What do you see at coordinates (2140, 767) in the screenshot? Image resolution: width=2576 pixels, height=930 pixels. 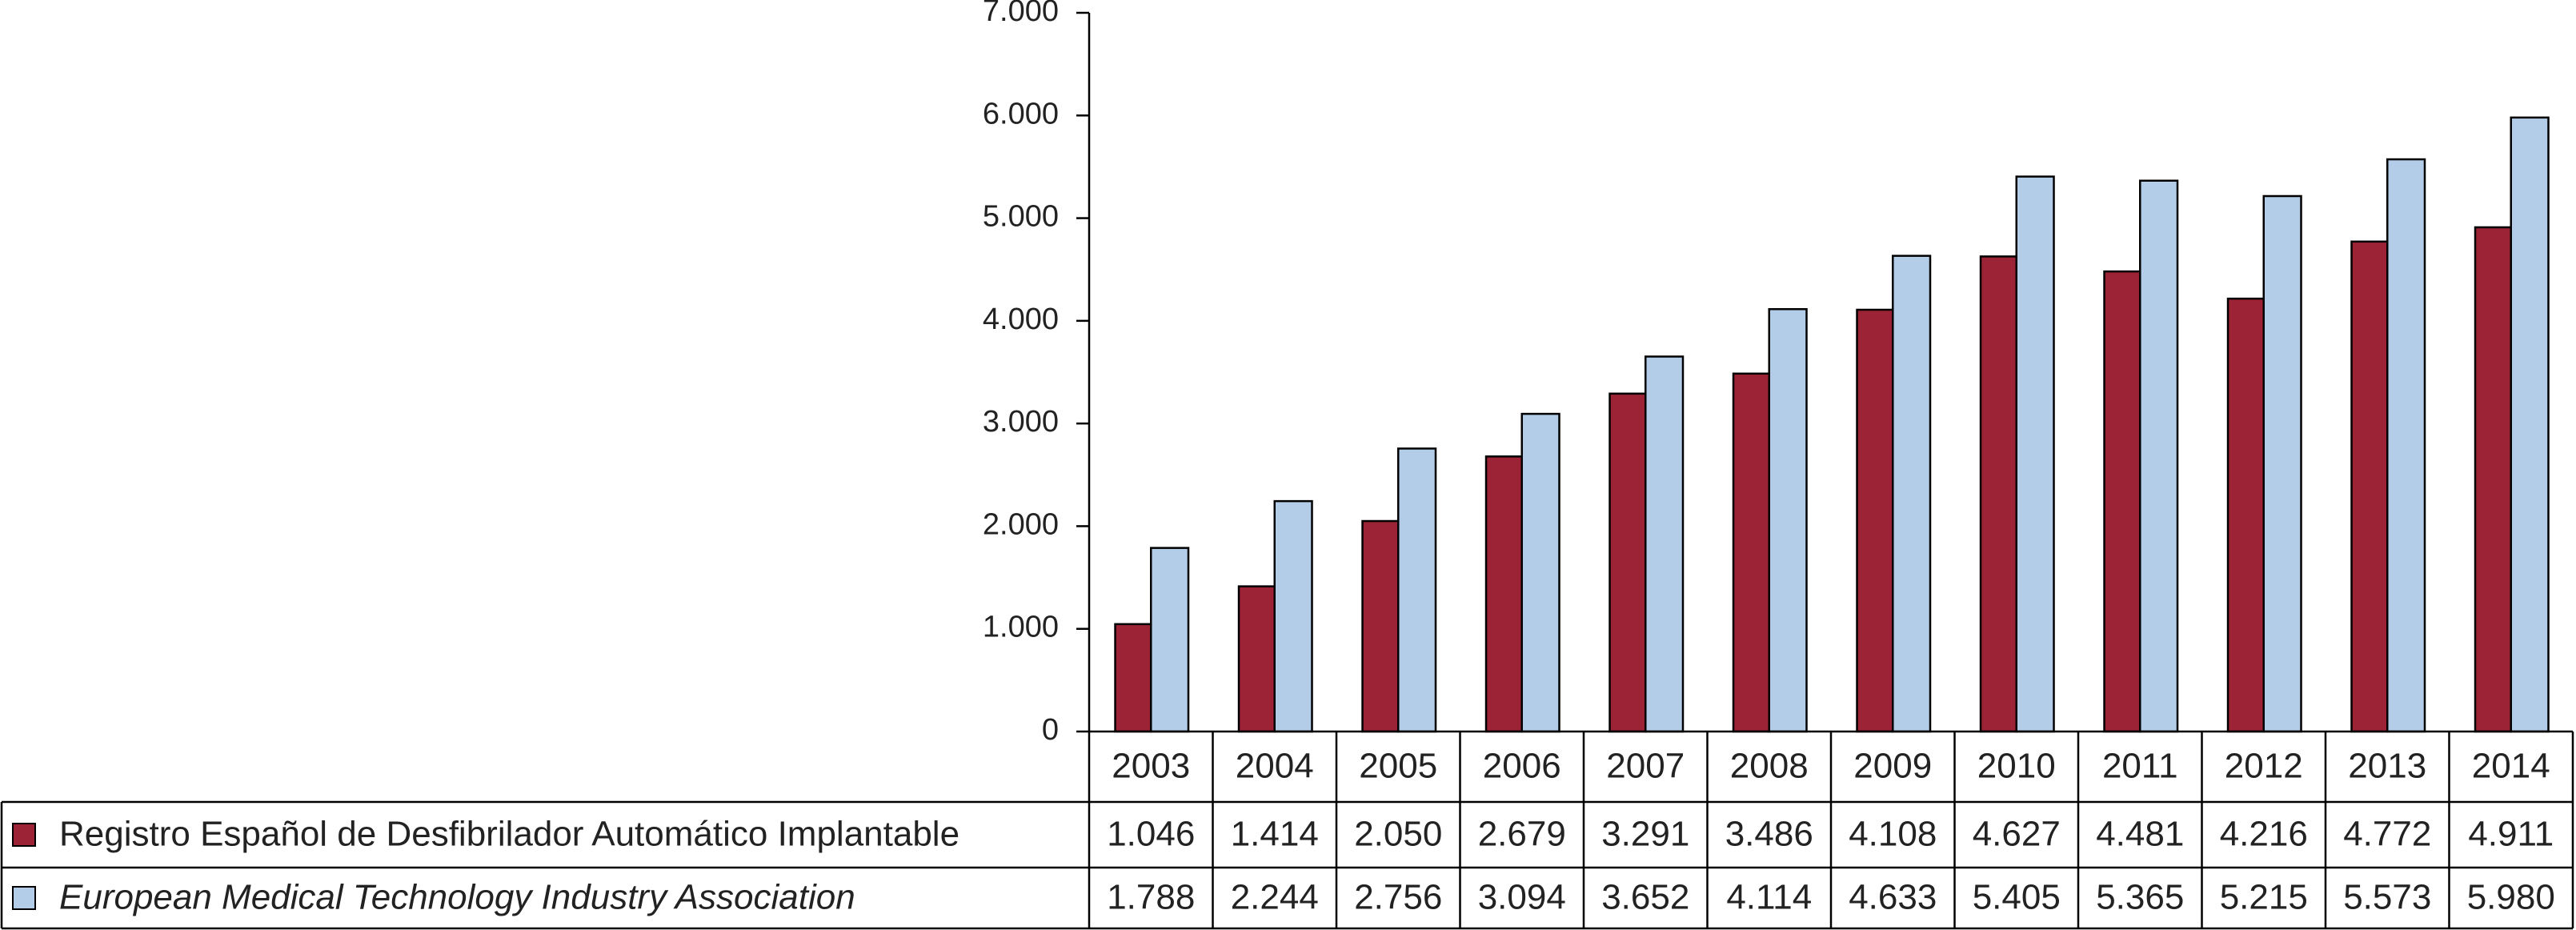 I see `x-tick-label: 2011` at bounding box center [2140, 767].